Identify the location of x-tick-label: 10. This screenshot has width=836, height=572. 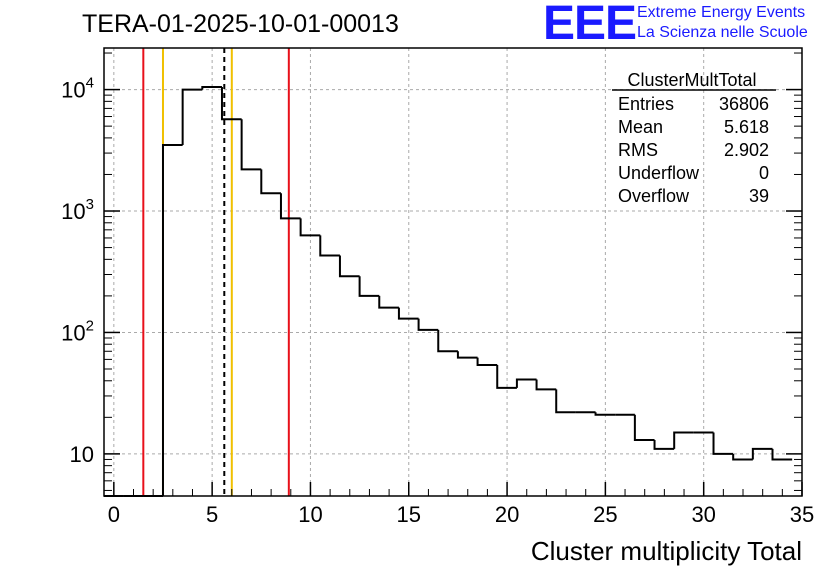
(310, 514).